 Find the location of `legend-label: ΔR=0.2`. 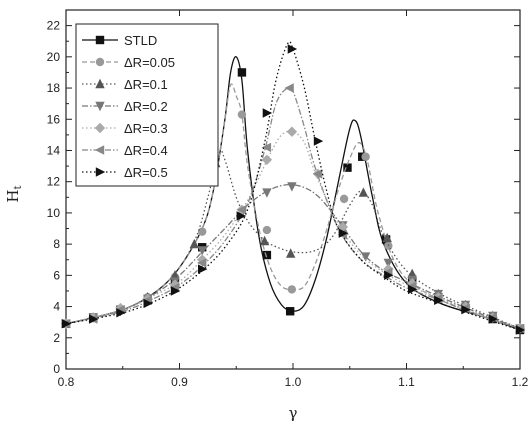

legend-label: ΔR=0.2 is located at coordinates (146, 106).